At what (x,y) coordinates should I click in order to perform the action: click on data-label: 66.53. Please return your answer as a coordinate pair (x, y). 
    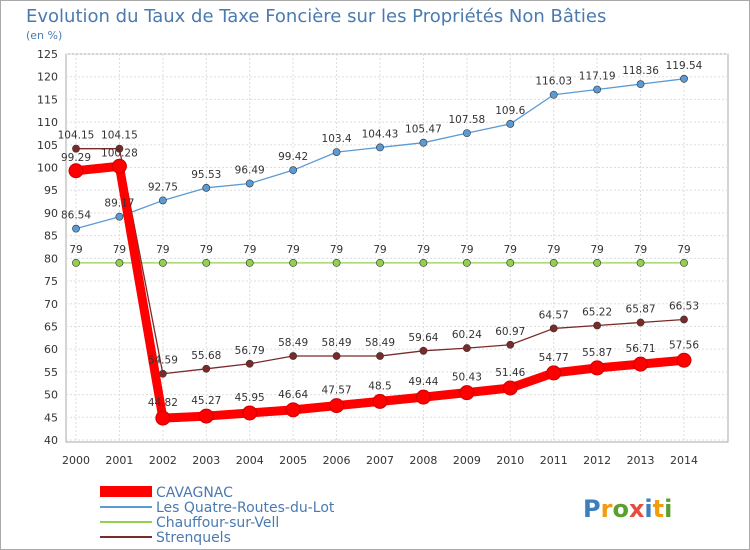
    Looking at the image, I should click on (684, 307).